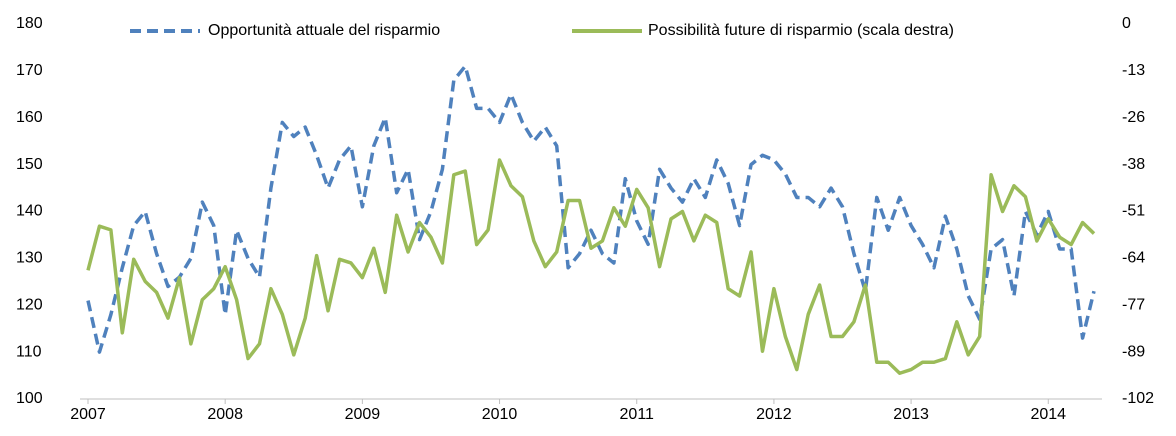  I want to click on y-tick-label: 100, so click(29, 398).